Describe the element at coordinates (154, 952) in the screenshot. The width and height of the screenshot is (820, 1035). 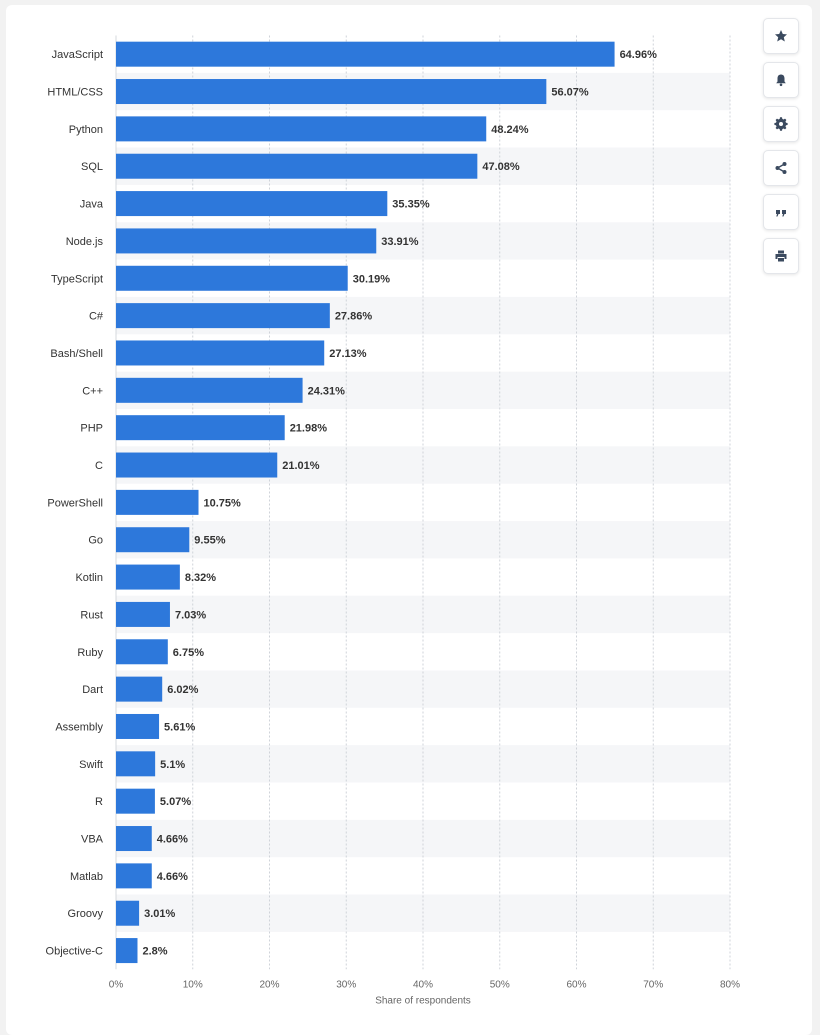
I see `value-label: 2.8%` at that location.